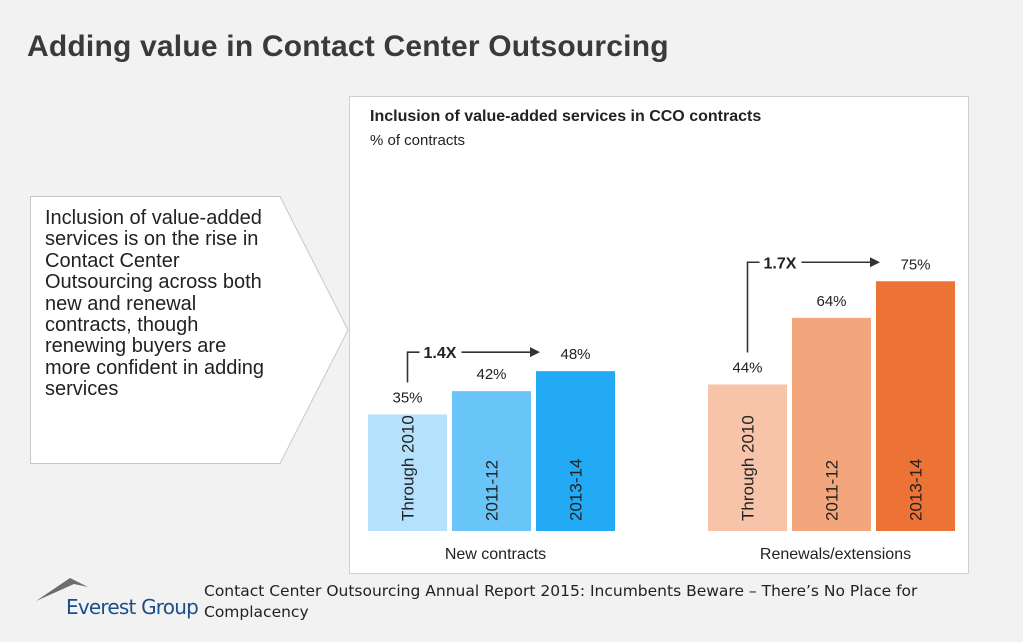  I want to click on mountain-icon, so click(62, 589).